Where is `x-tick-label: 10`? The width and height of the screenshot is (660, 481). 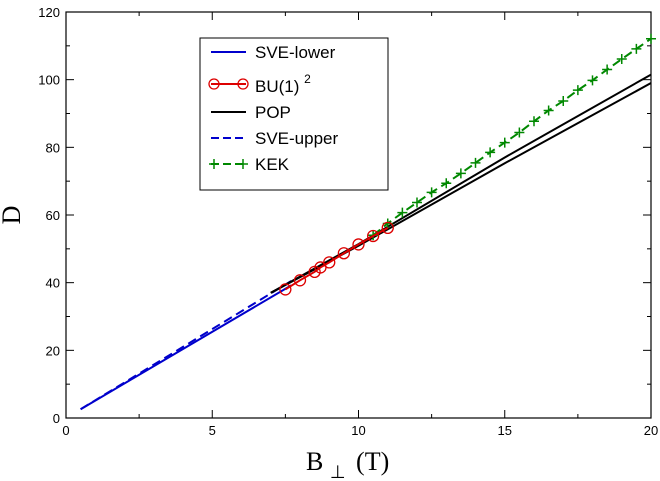
x-tick-label: 10 is located at coordinates (358, 430).